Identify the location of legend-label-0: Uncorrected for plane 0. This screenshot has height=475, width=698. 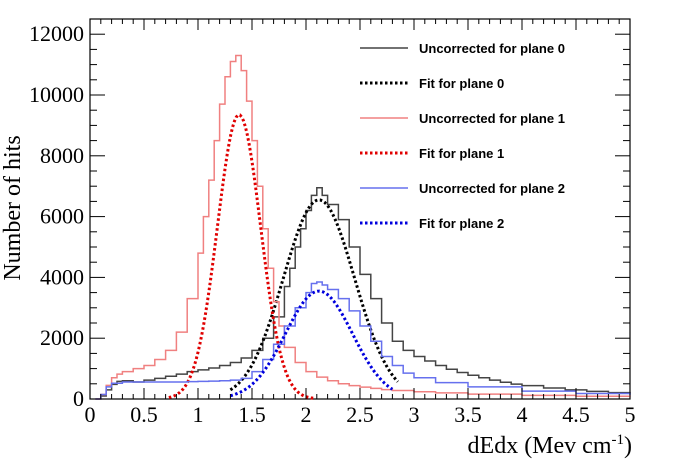
(492, 48).